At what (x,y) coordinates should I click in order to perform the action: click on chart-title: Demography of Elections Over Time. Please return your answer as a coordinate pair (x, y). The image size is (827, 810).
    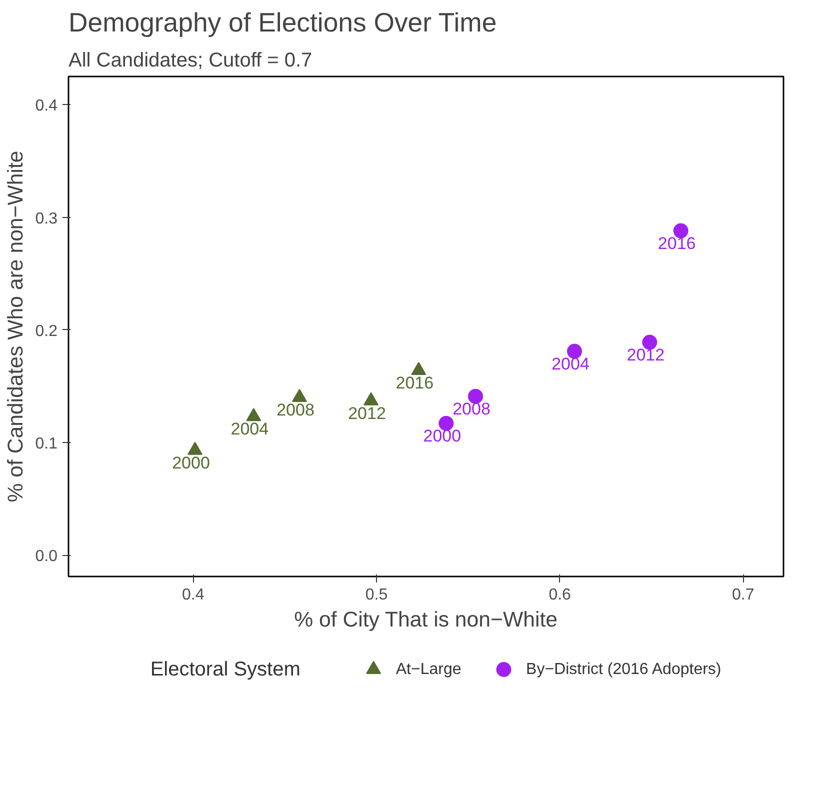
    Looking at the image, I should click on (282, 23).